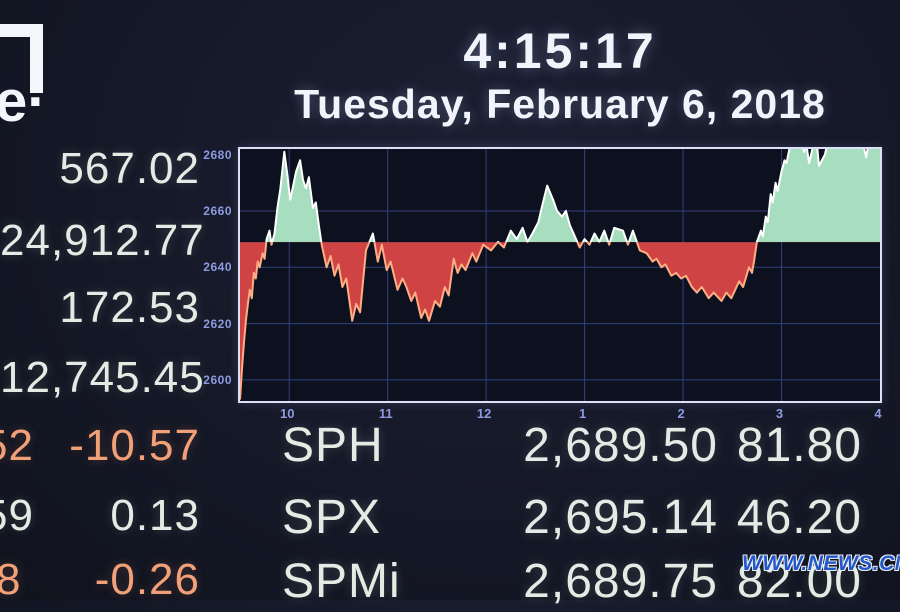 The height and width of the screenshot is (612, 900). I want to click on ticker-change: 81.80, so click(799, 445).